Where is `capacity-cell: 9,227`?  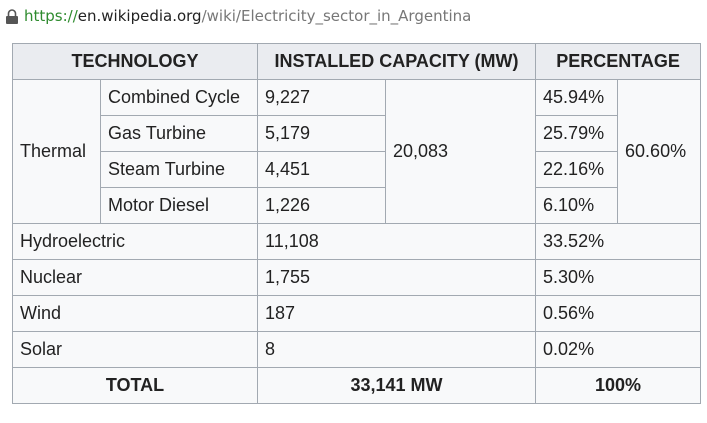 capacity-cell: 9,227 is located at coordinates (322, 97).